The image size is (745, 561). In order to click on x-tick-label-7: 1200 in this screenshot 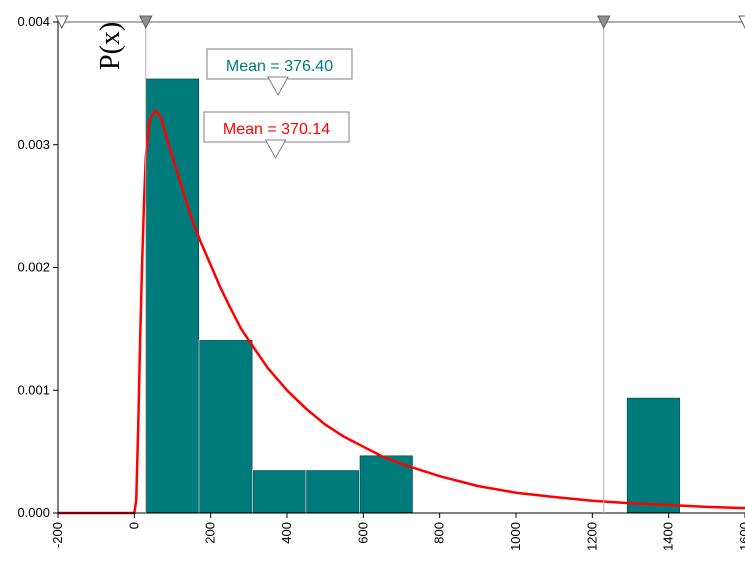, I will do `click(591, 536)`.